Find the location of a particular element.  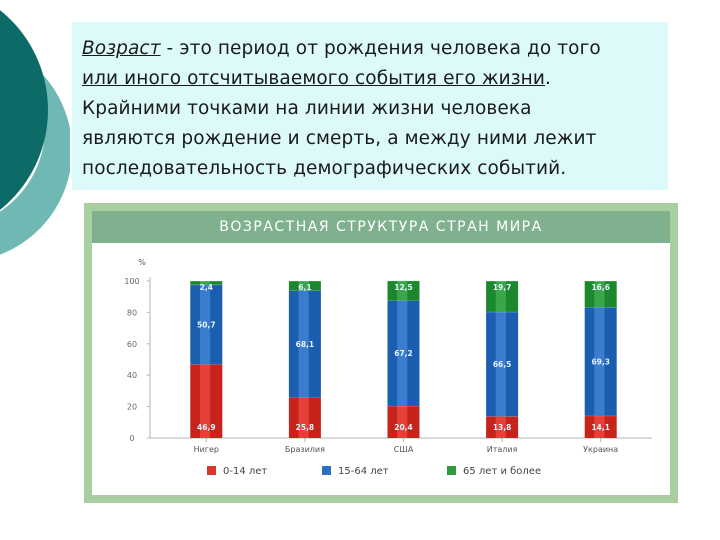

decorative-circles is located at coordinates (35, 132).